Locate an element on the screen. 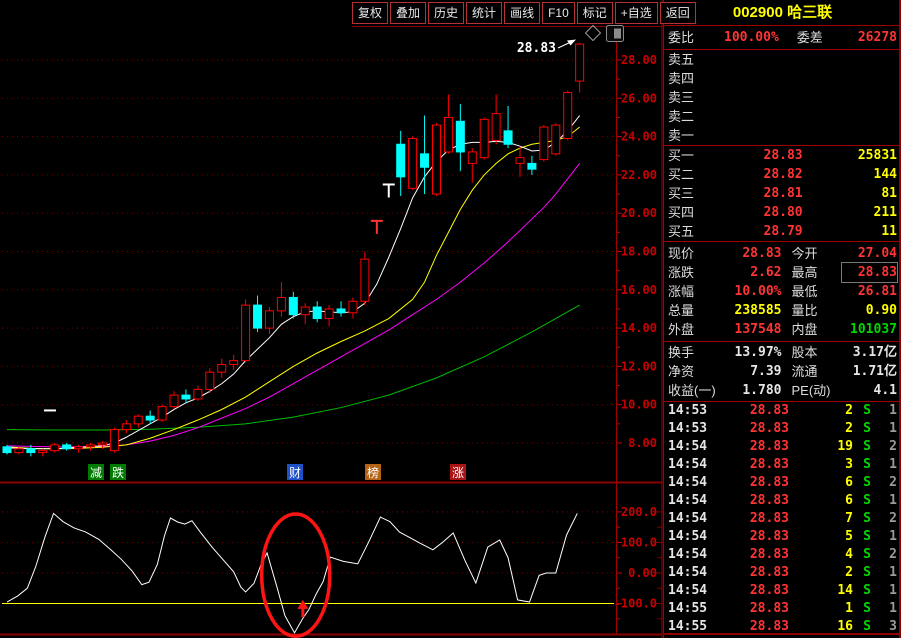 This screenshot has width=901, height=638. badge-label: 榜 is located at coordinates (373, 472).